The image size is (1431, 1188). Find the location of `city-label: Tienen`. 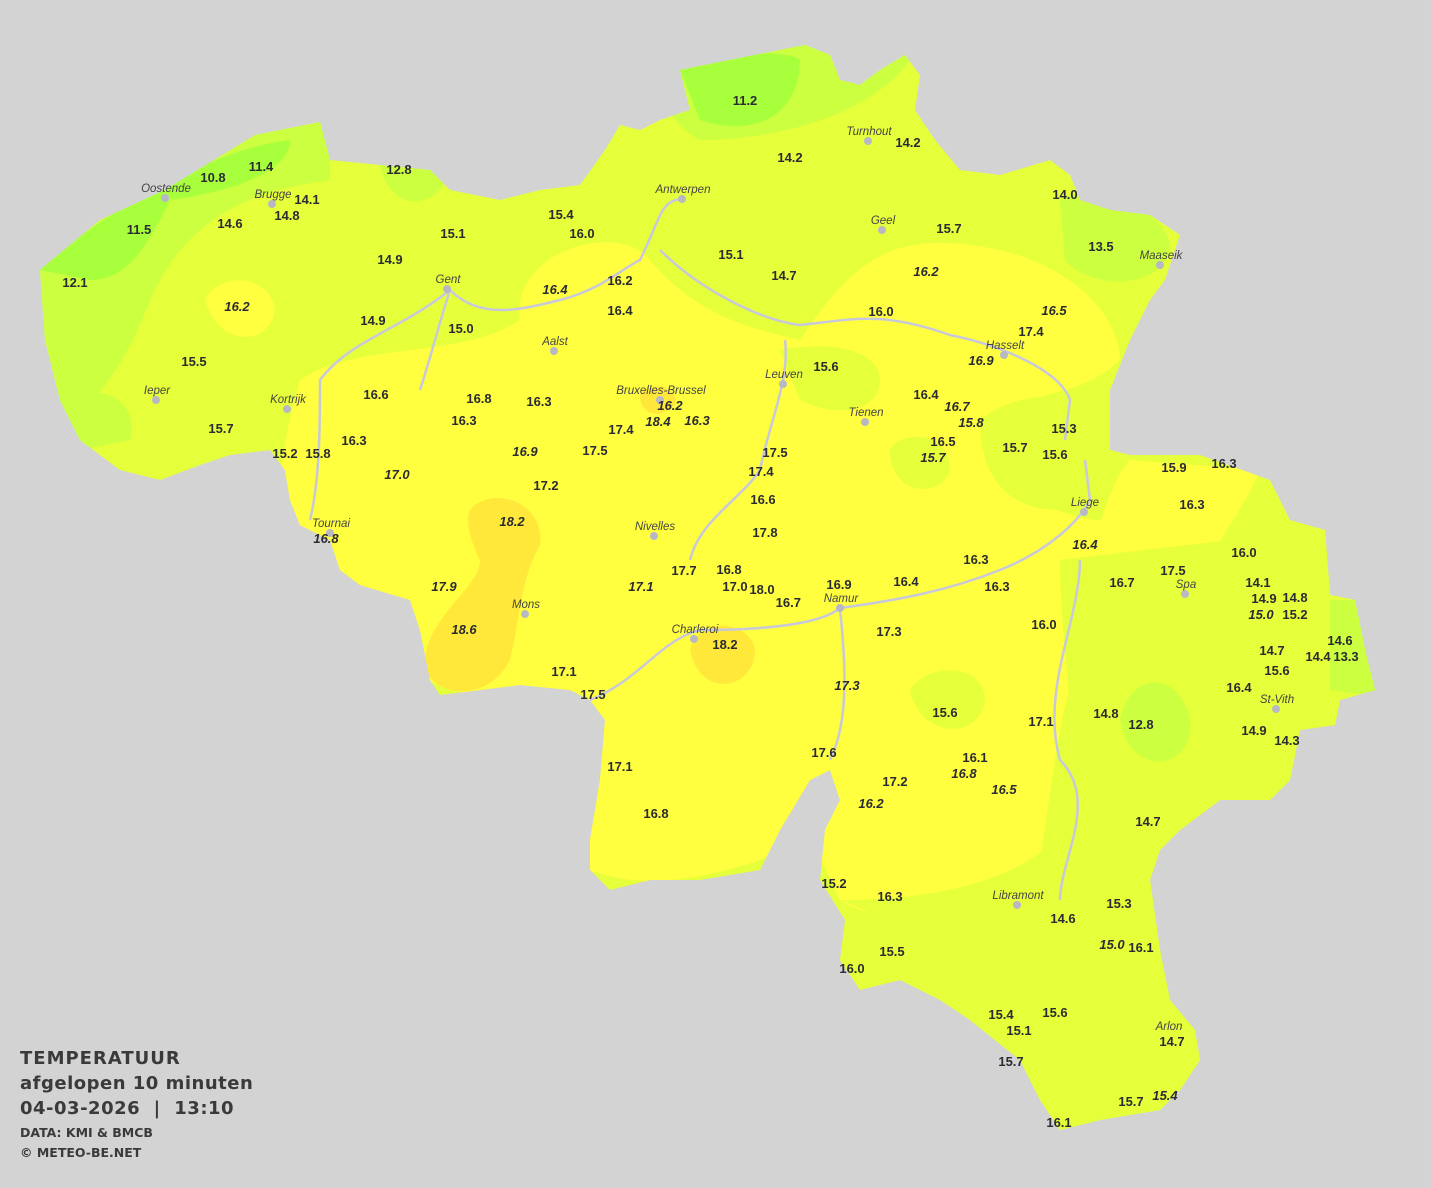

city-label: Tienen is located at coordinates (865, 413).